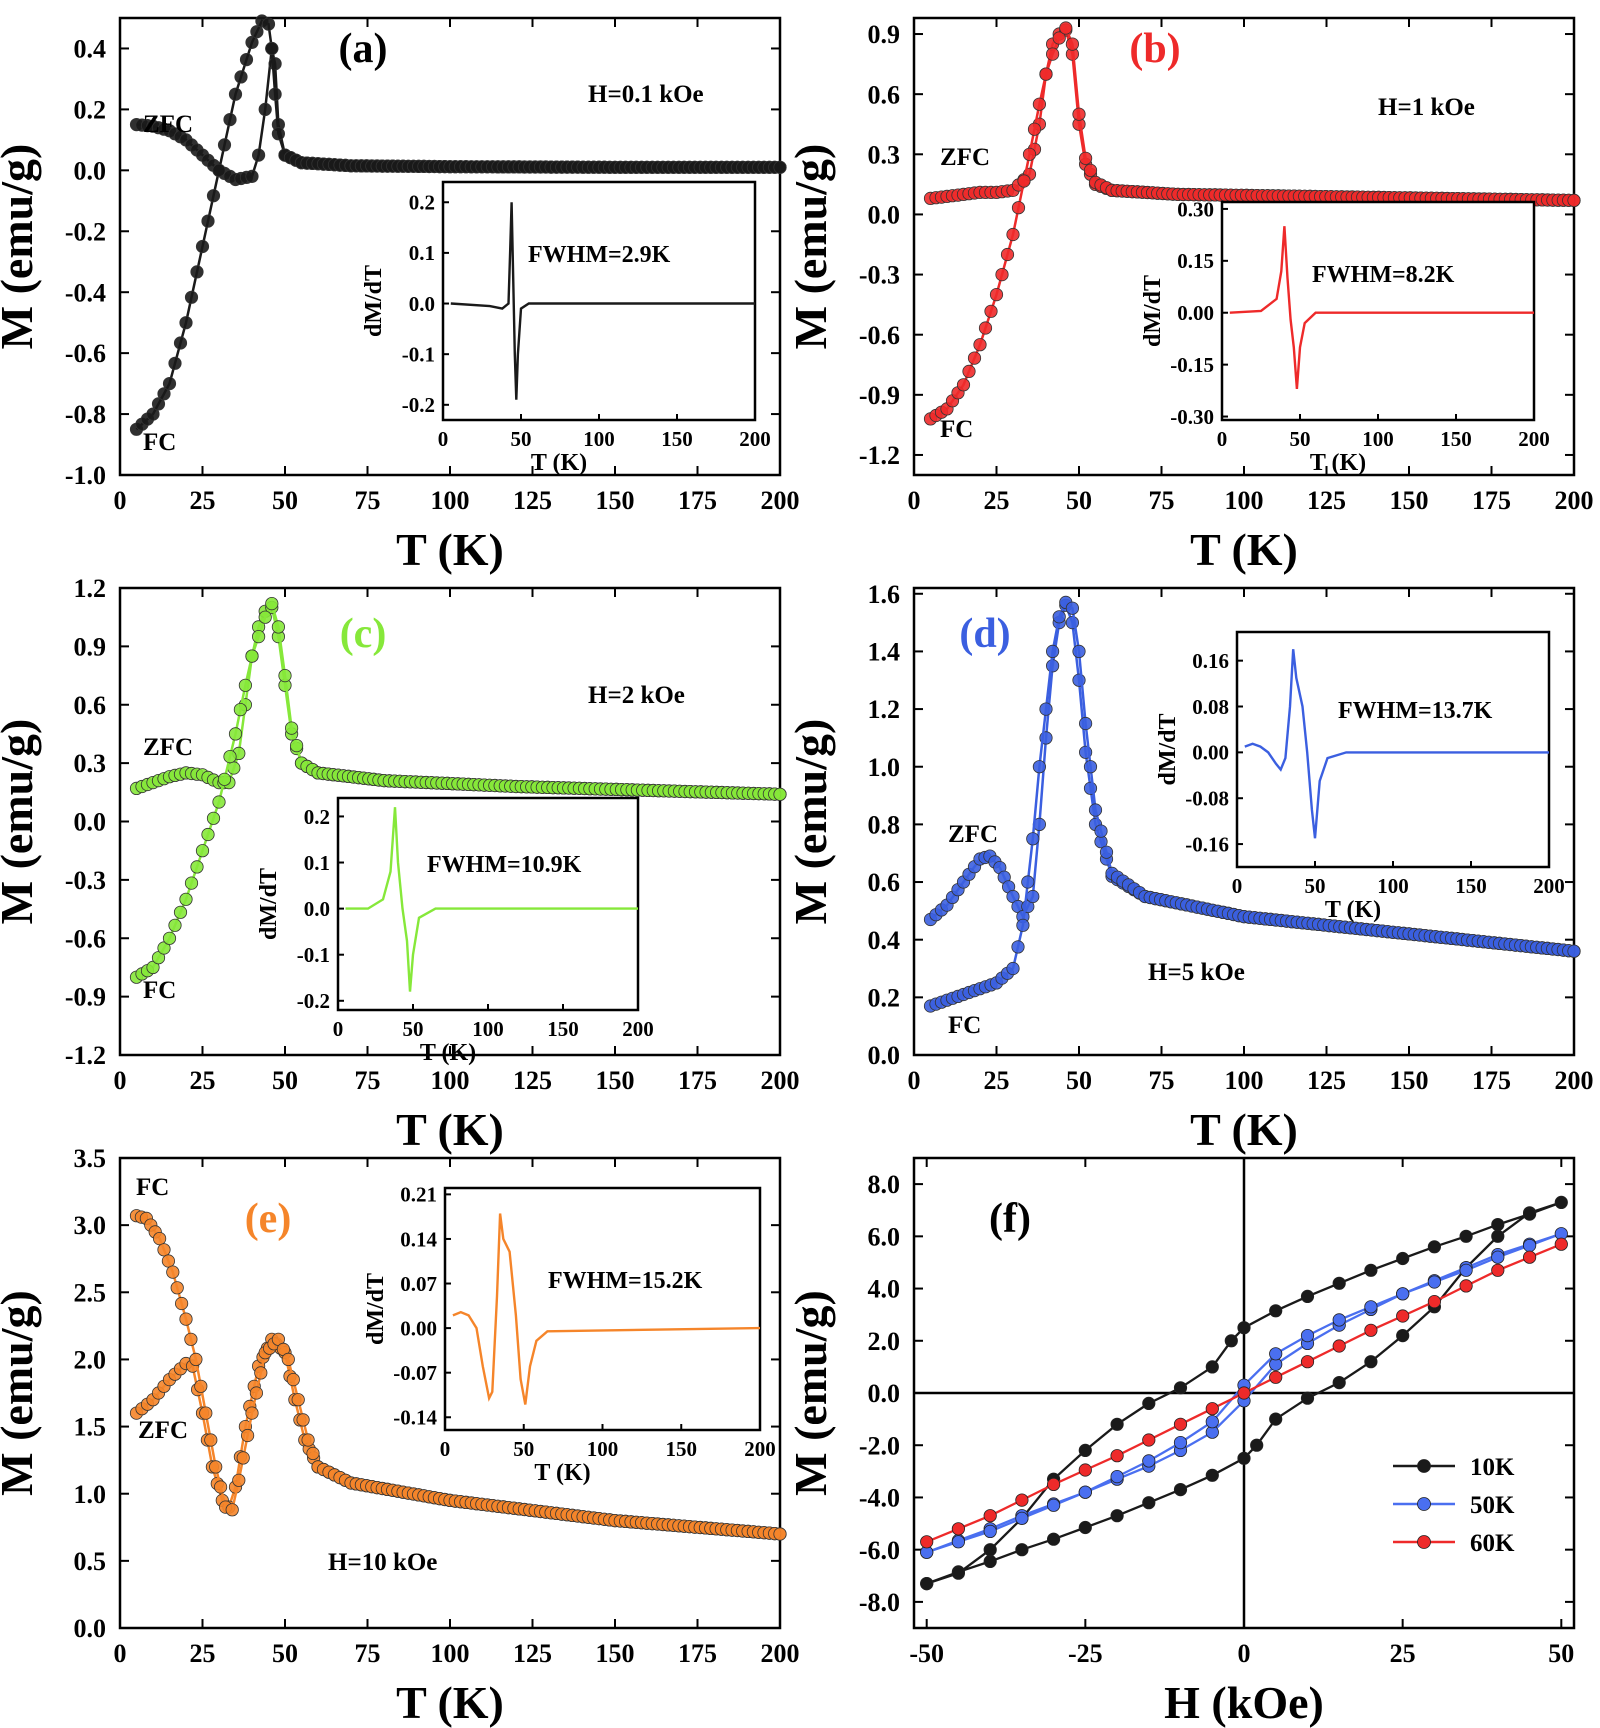 Image resolution: width=1600 pixels, height=1728 pixels. Describe the element at coordinates (1079, 680) in the screenshot. I see `panel-d-series-zfc-point` at that location.